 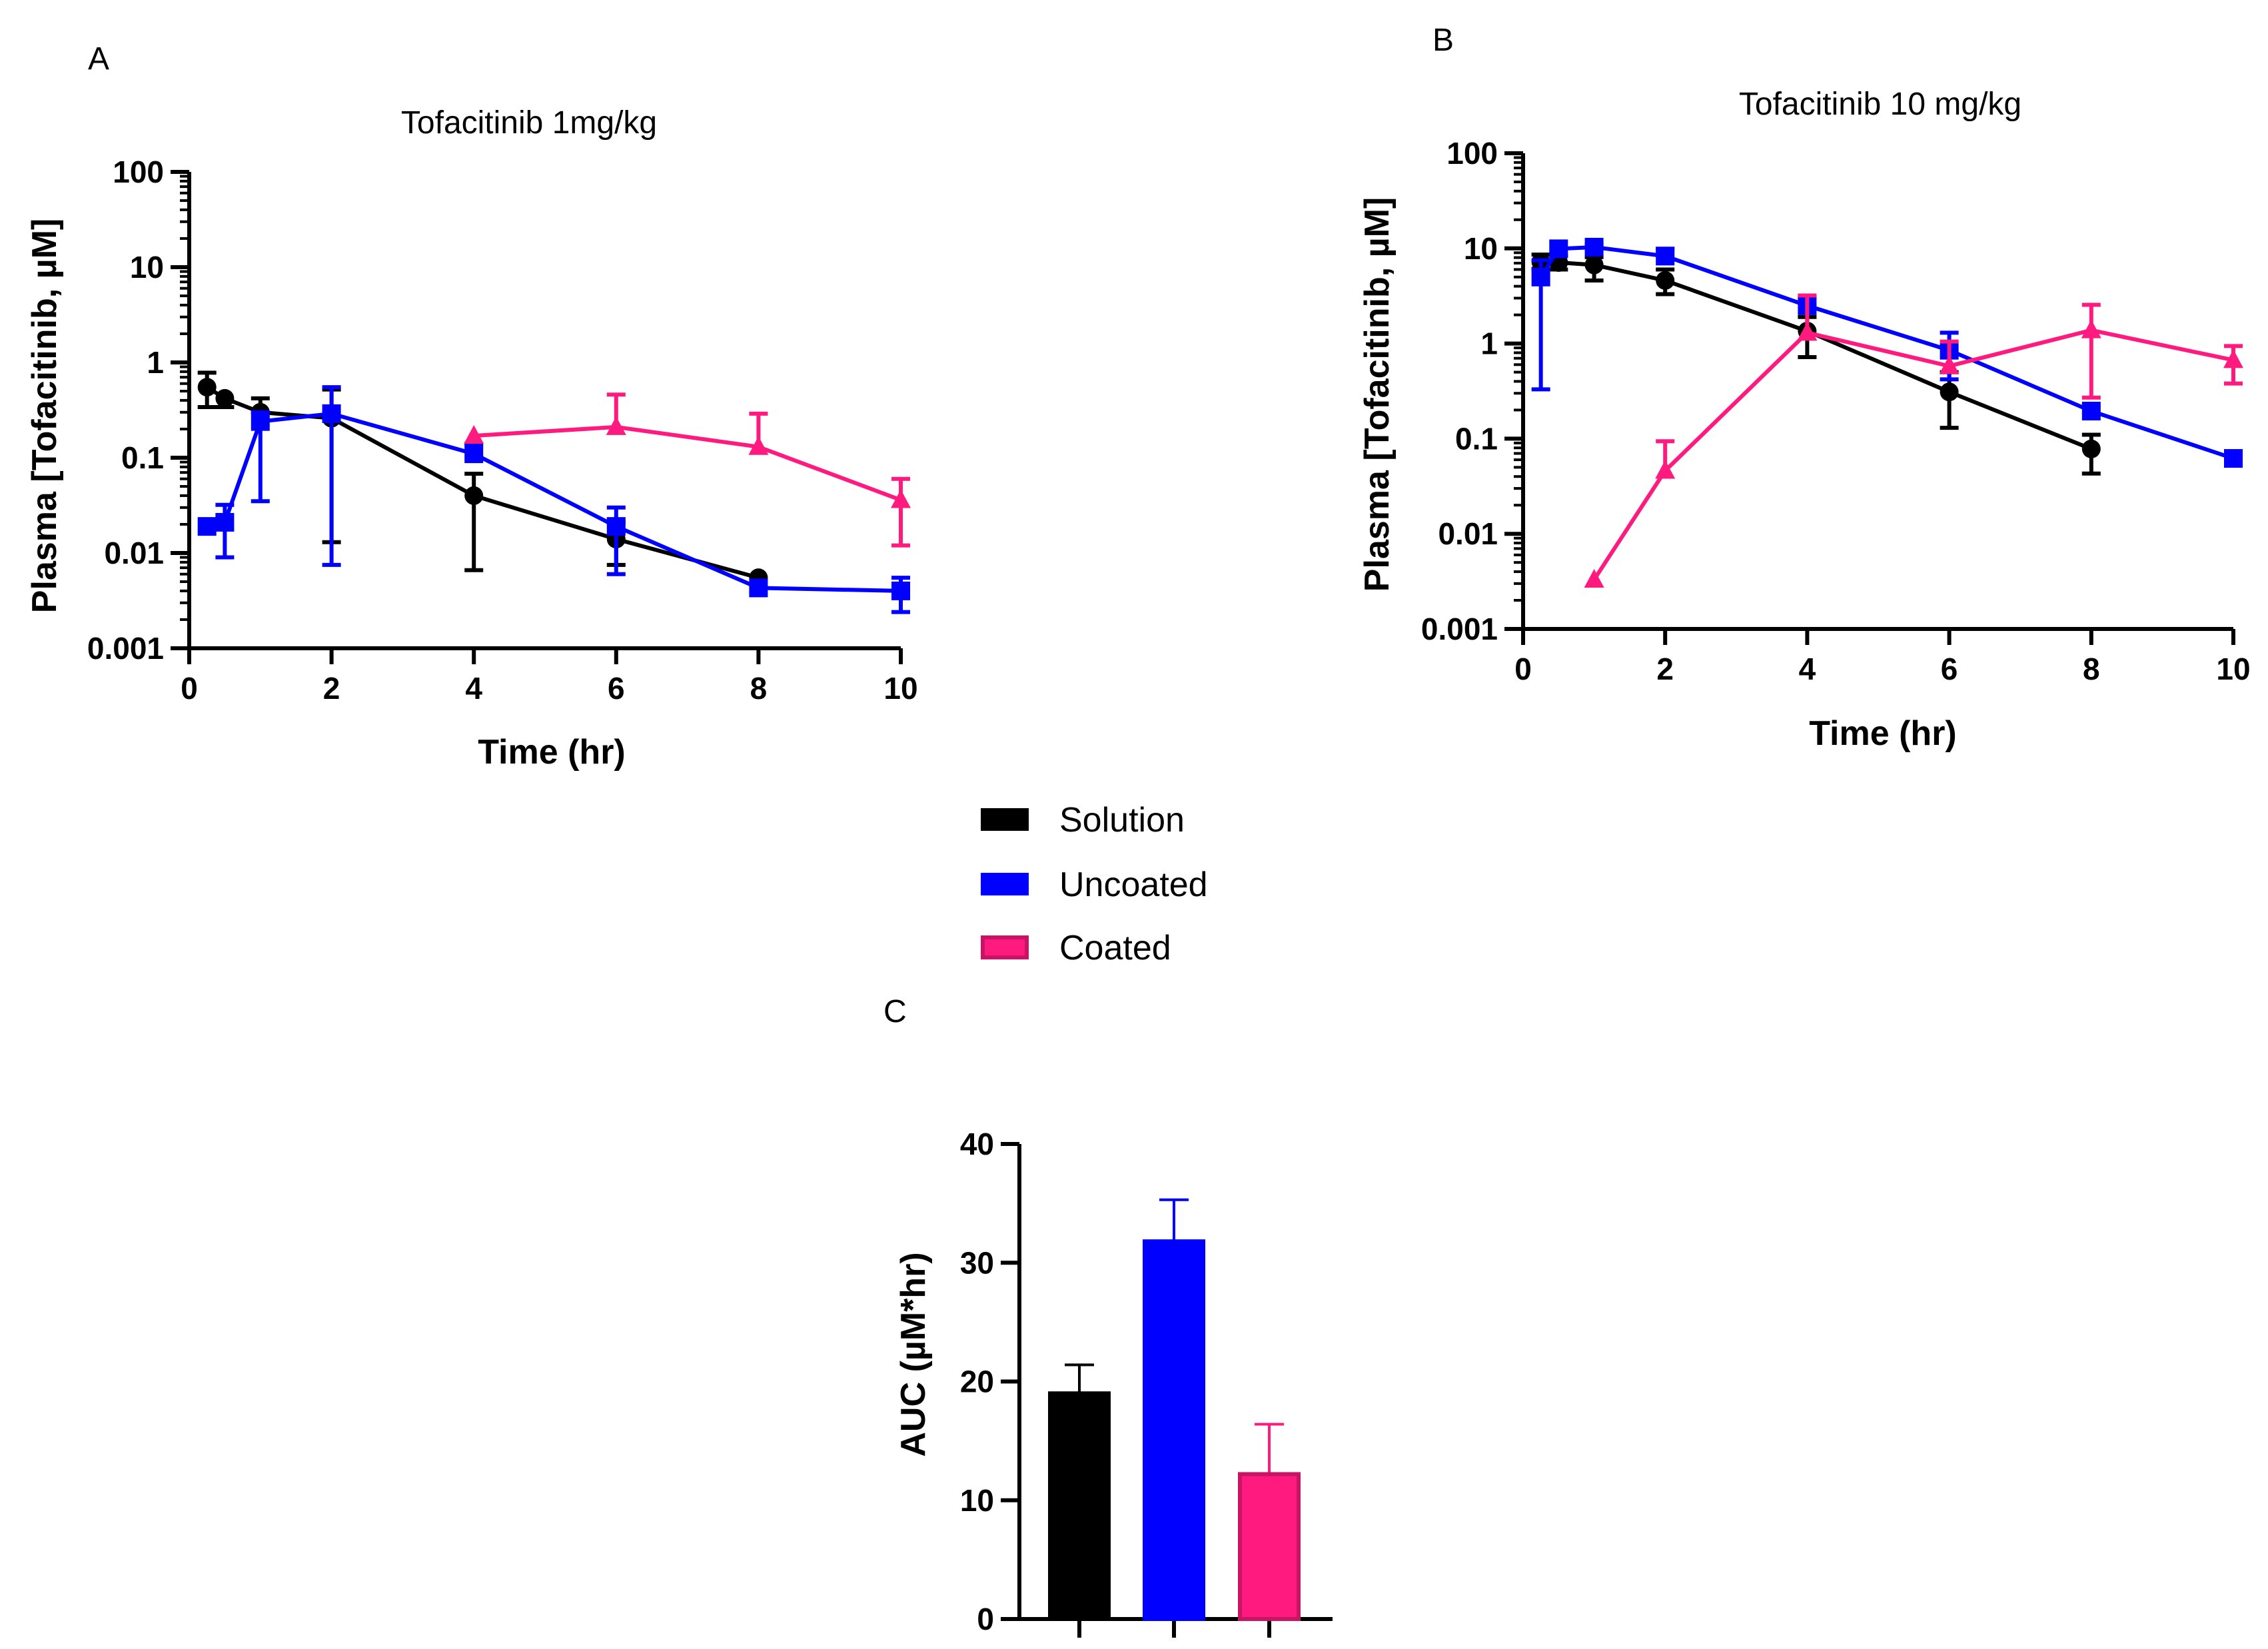 I want to click on legend-label-coated: Coated, so click(x=1115, y=948).